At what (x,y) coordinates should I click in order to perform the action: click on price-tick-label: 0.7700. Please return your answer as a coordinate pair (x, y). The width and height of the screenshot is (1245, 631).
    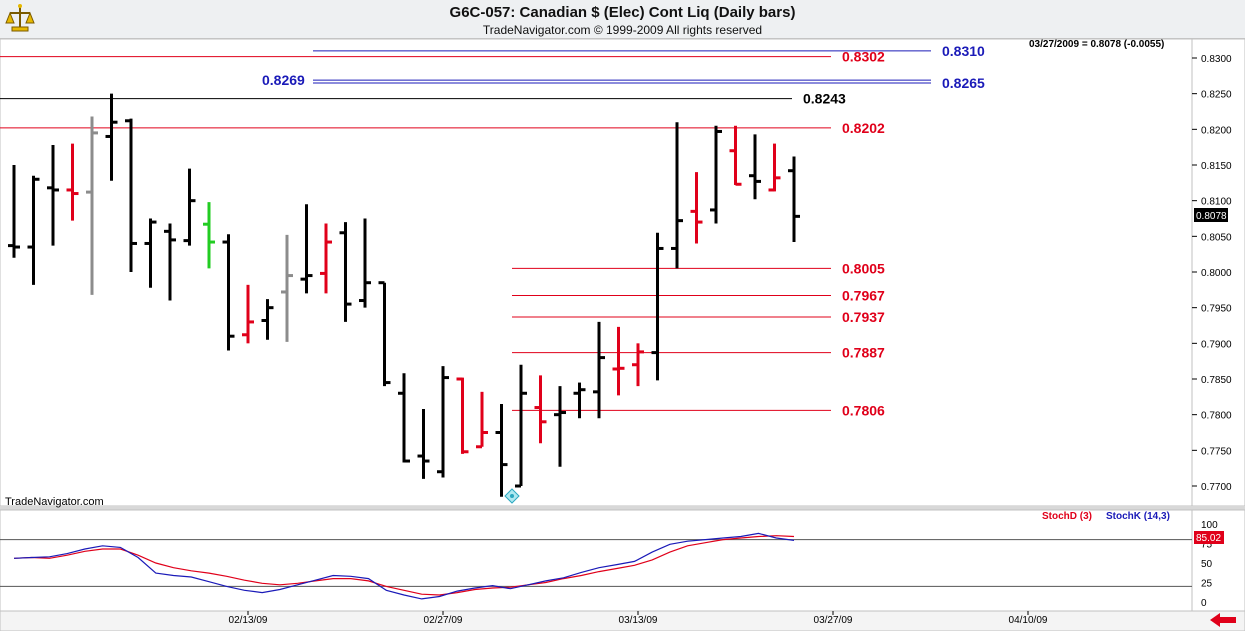
    Looking at the image, I should click on (1216, 487).